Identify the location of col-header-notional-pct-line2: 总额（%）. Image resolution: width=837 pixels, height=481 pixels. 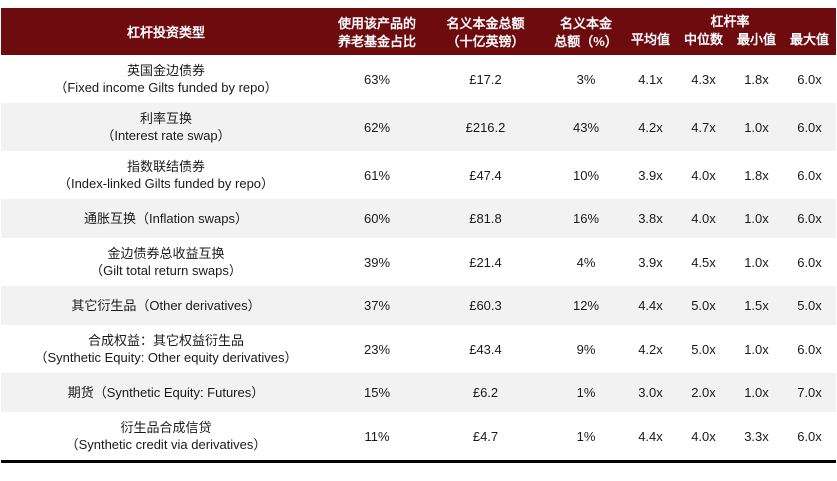
(586, 41).